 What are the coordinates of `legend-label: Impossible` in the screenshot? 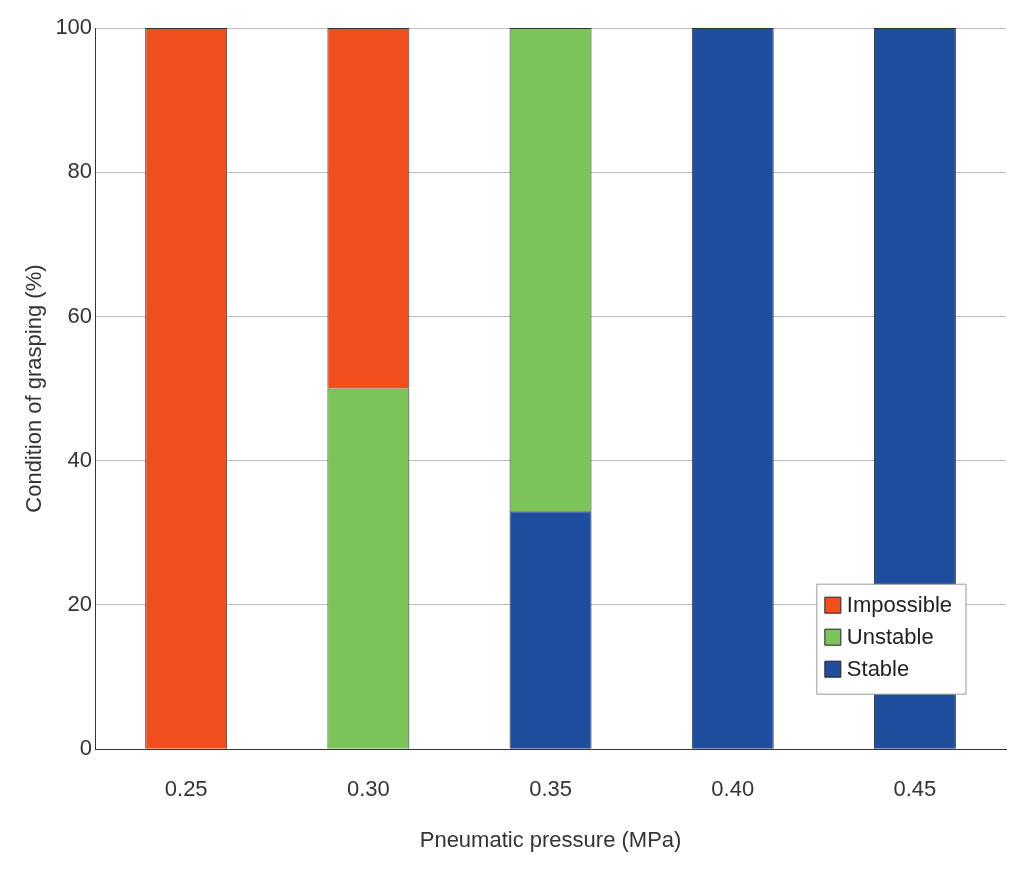 It's located at (899, 605).